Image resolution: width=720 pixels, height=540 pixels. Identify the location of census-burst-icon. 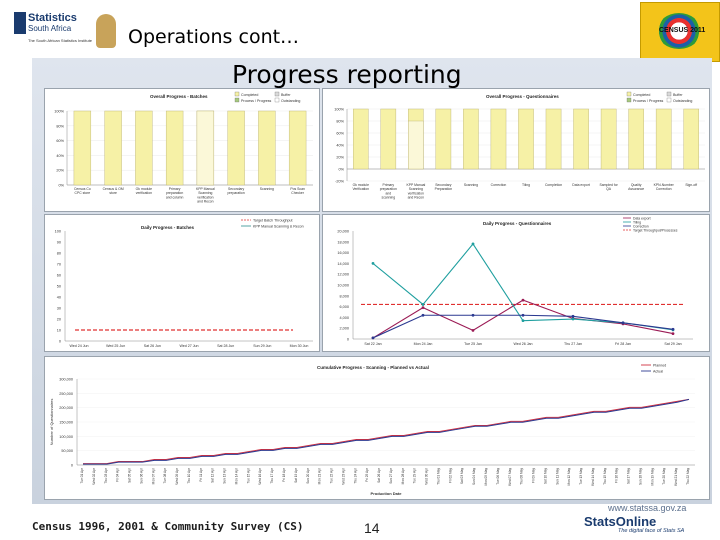
(679, 31).